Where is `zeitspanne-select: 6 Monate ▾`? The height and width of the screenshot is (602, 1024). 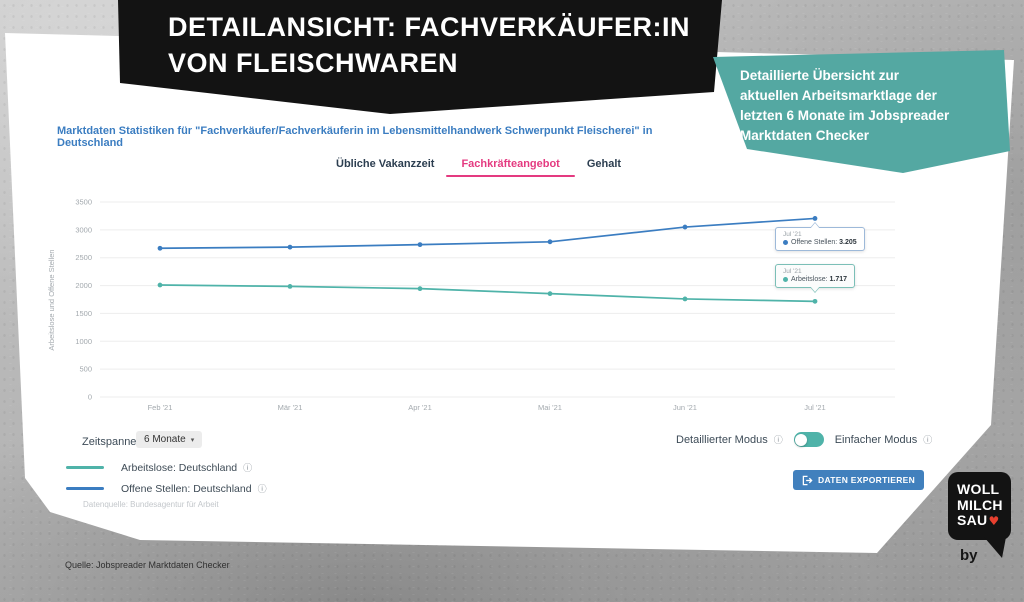 zeitspanne-select: 6 Monate ▾ is located at coordinates (169, 439).